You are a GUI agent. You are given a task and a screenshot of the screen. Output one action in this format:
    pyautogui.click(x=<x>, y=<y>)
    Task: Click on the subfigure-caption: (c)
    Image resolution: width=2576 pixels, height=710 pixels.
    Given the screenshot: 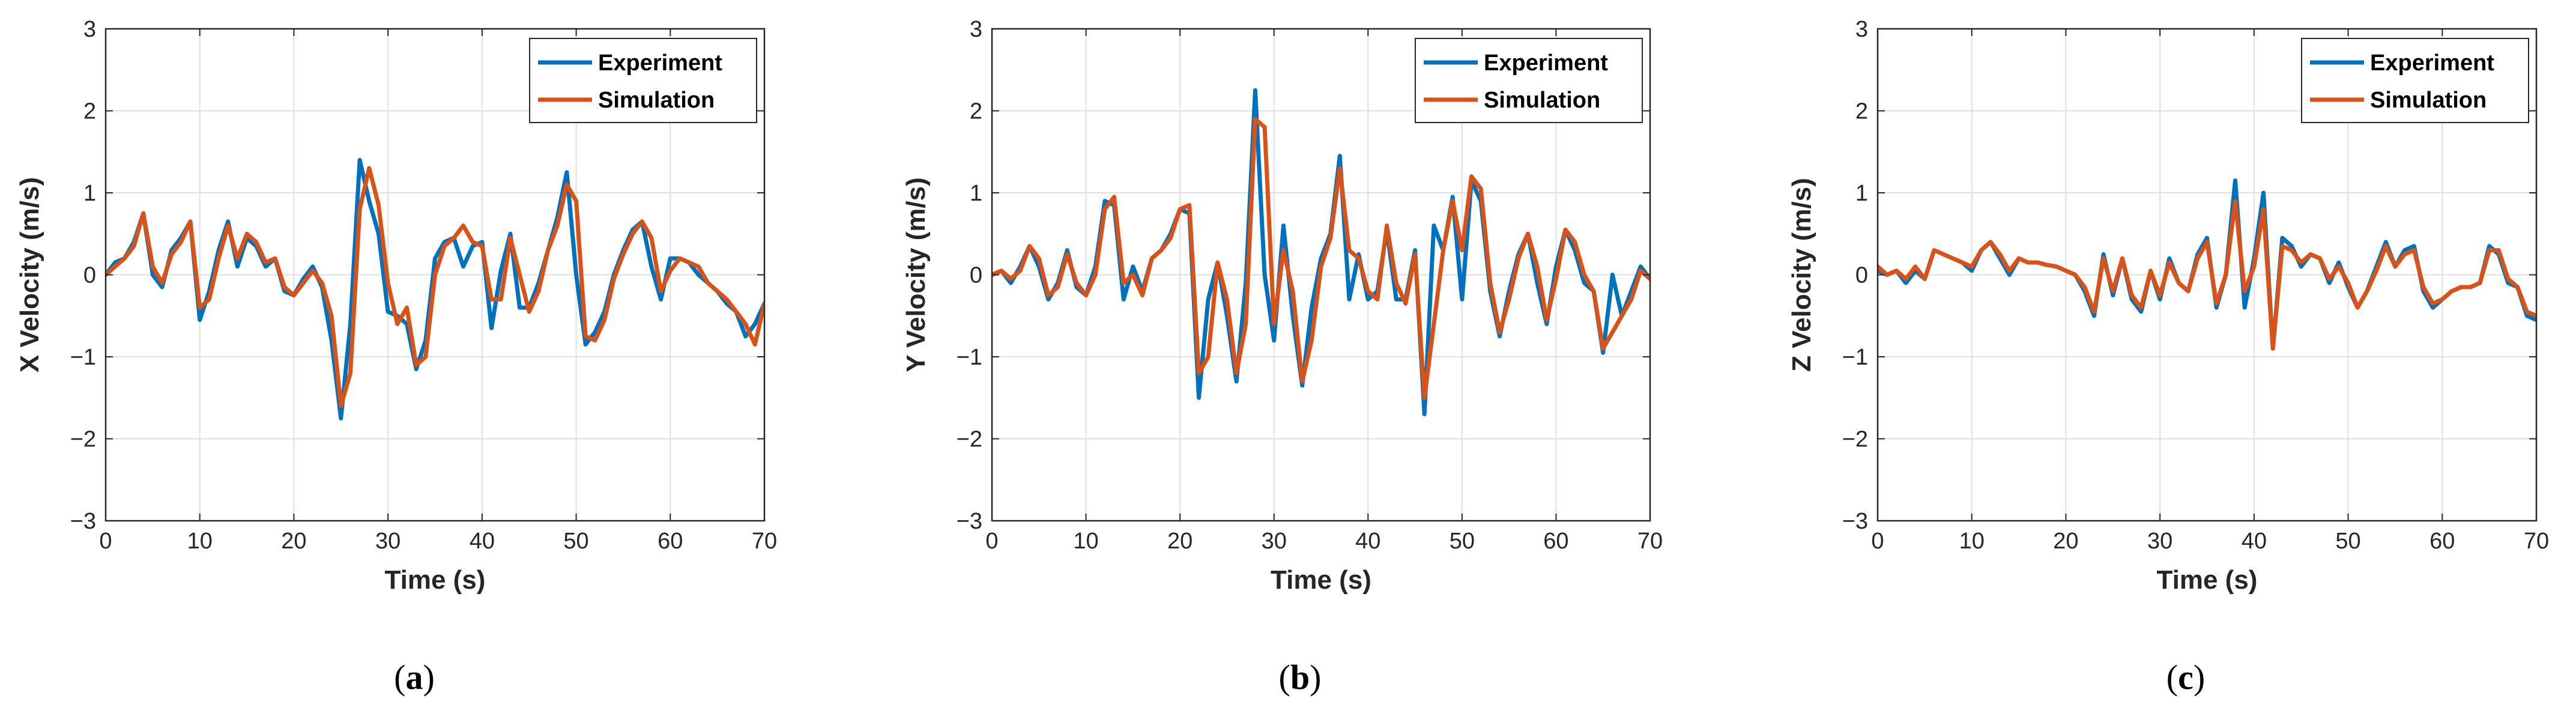 What is the action you would take?
    pyautogui.click(x=2185, y=677)
    